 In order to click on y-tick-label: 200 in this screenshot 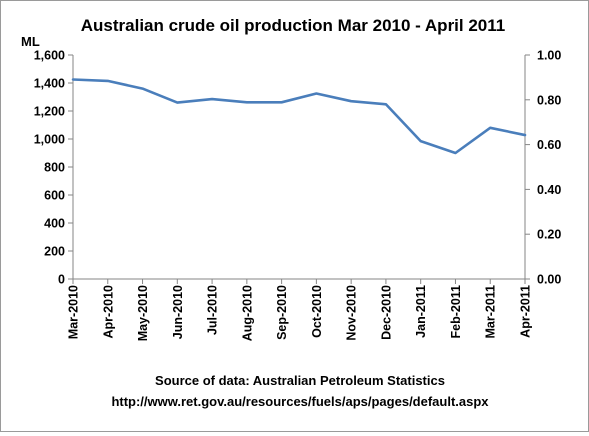, I will do `click(54, 252)`.